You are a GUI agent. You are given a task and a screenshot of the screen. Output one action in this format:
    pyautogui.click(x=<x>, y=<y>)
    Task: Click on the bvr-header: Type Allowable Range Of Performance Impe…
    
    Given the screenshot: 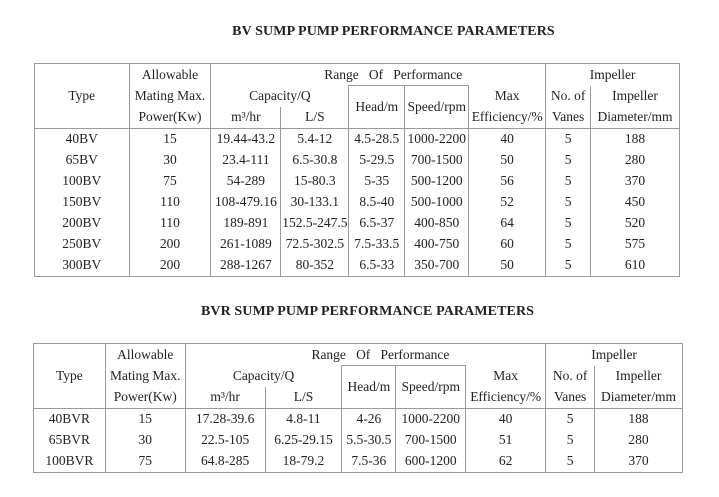 What is the action you would take?
    pyautogui.click(x=358, y=376)
    